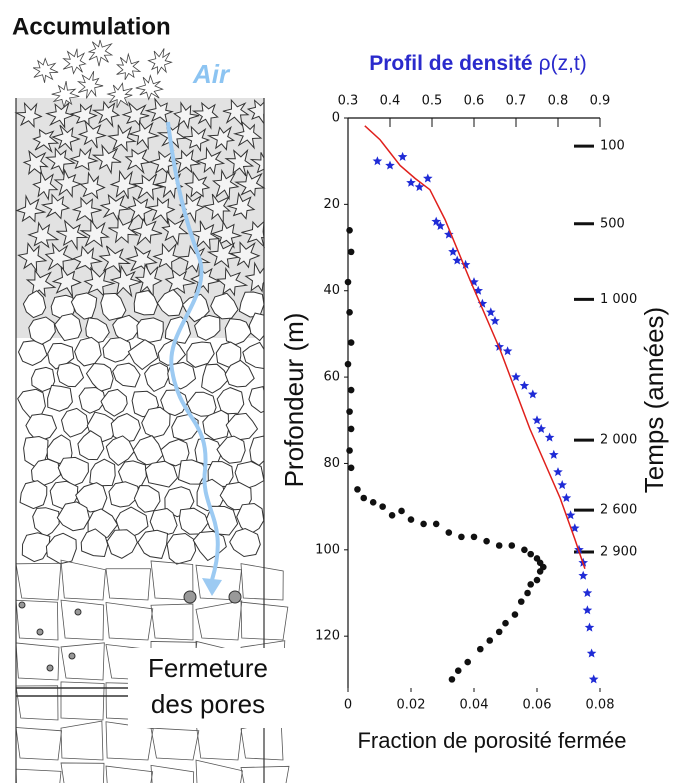 This screenshot has width=675, height=783. Describe the element at coordinates (331, 290) in the screenshot. I see `y-tick-label: 40` at that location.